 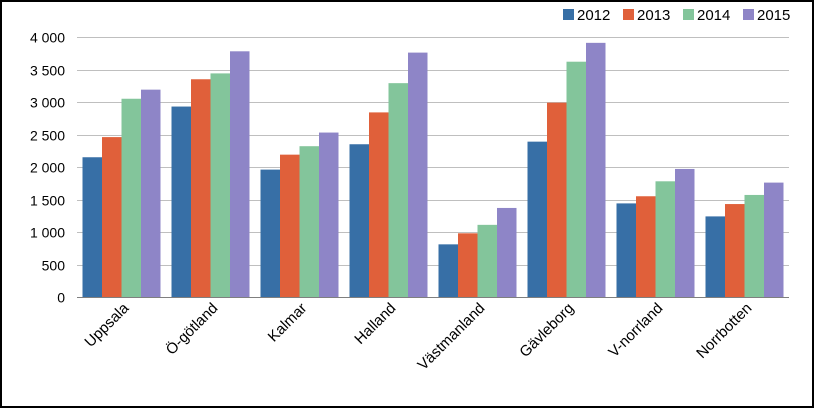 What do you see at coordinates (54, 266) in the screenshot?
I see `y-tick-label: 500` at bounding box center [54, 266].